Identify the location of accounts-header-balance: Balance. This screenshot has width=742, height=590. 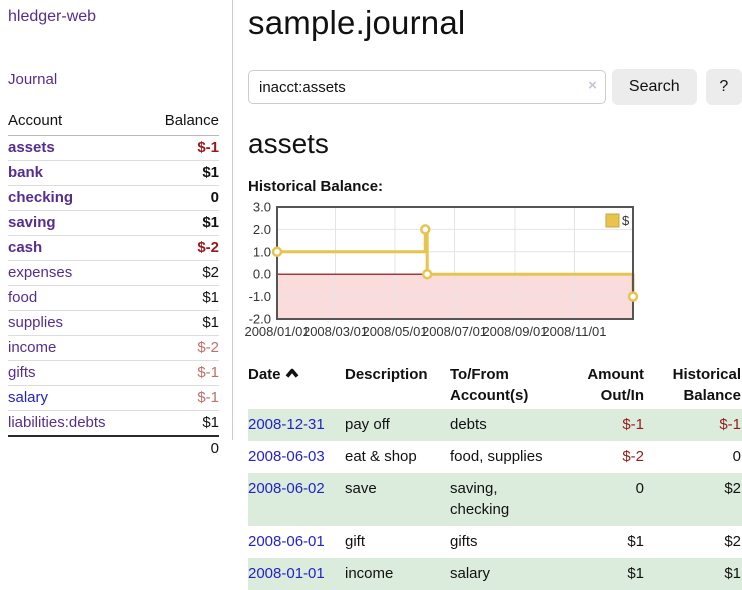
(181, 122).